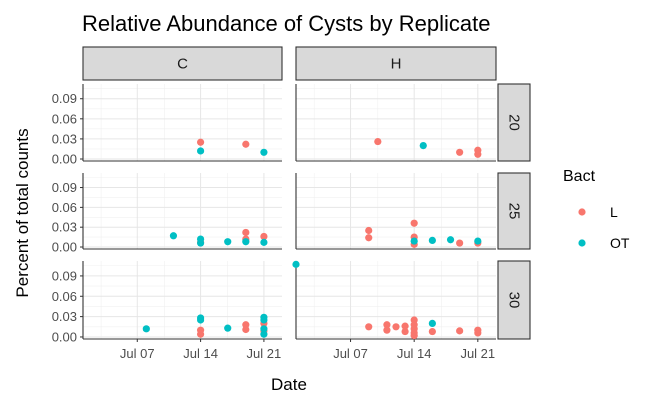  I want to click on column-strip-label: H, so click(396, 64).